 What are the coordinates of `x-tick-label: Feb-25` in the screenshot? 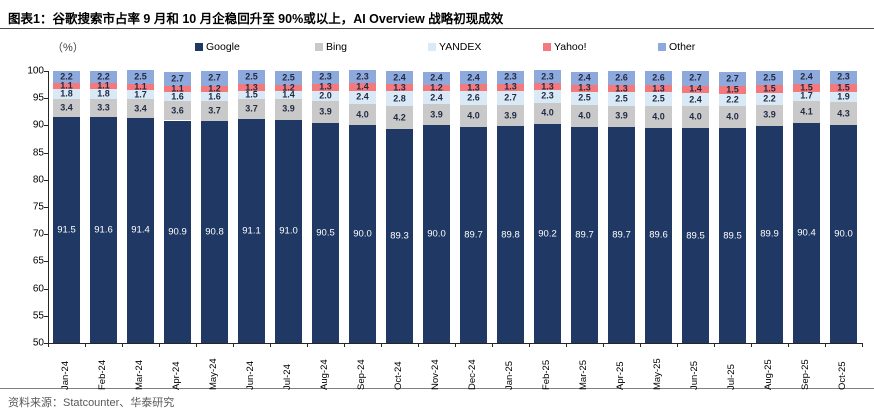 It's located at (546, 374).